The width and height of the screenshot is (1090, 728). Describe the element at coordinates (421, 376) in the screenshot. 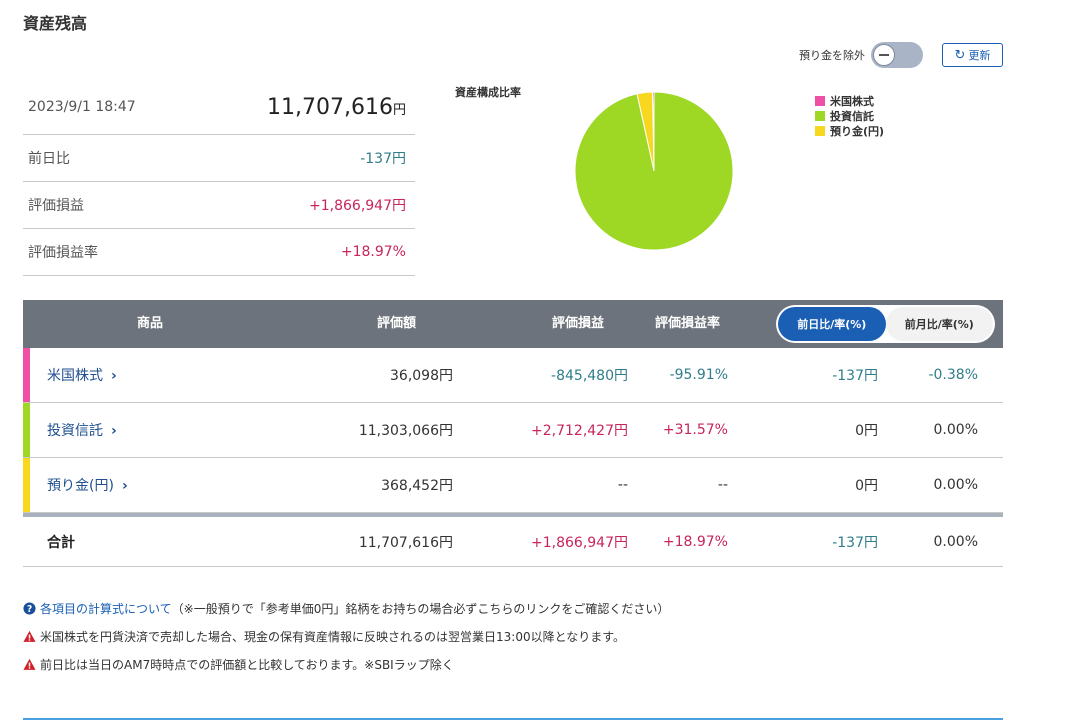

I see `valuation-cell: 36,098円` at that location.